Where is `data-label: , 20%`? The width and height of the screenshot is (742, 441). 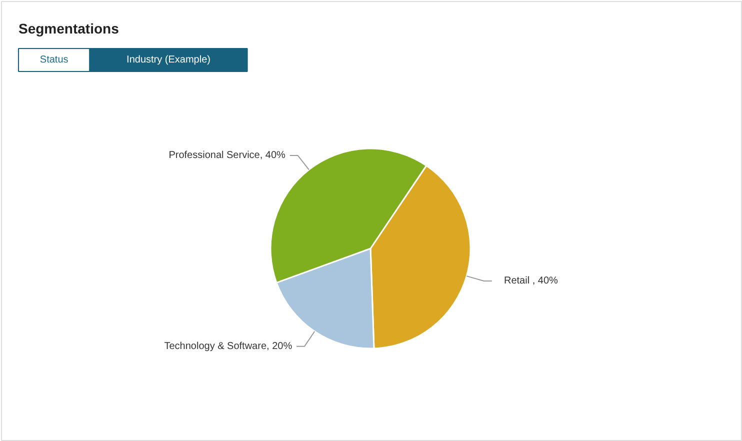
data-label: , 20% is located at coordinates (279, 346).